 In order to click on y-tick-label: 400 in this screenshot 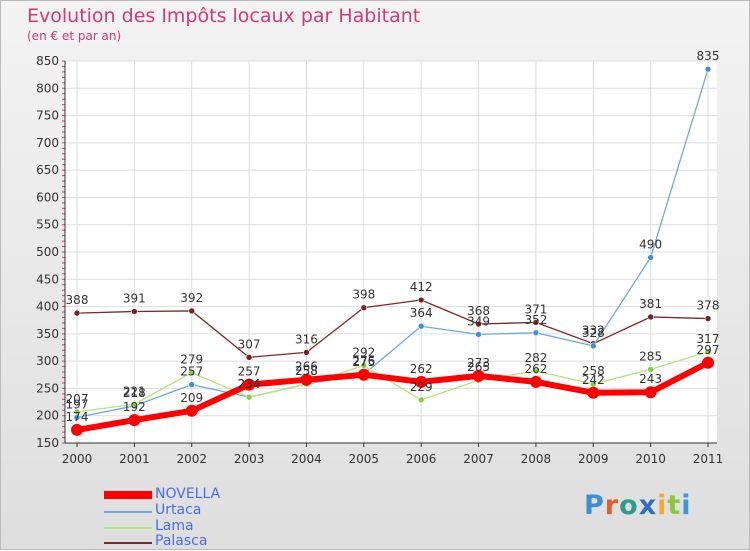, I will do `click(47, 307)`.